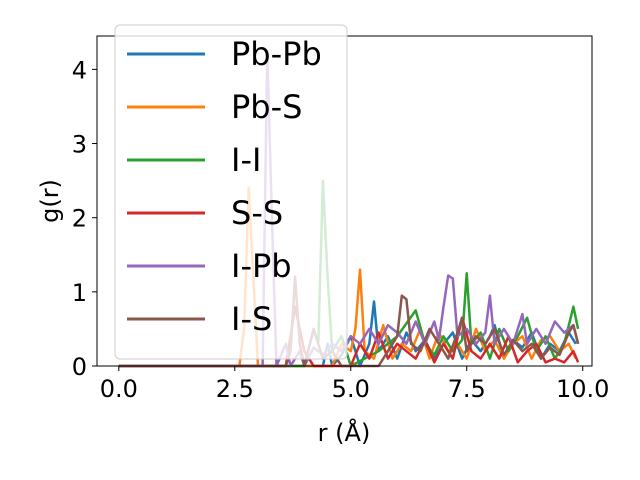 This screenshot has width=640, height=480. I want to click on y-tick-label: 4, so click(79, 70).